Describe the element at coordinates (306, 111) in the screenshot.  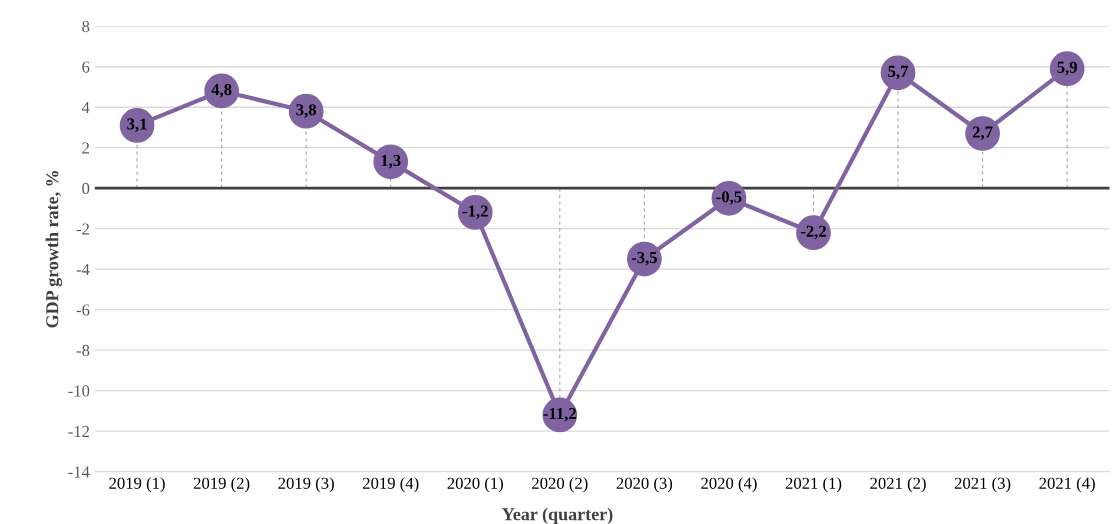
I see `data-label: 3,8` at that location.